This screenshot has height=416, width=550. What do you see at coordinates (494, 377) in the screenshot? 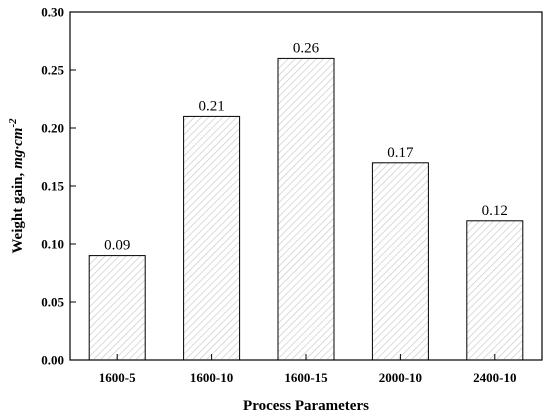
I see `x-category-label: 2400-10` at bounding box center [494, 377].